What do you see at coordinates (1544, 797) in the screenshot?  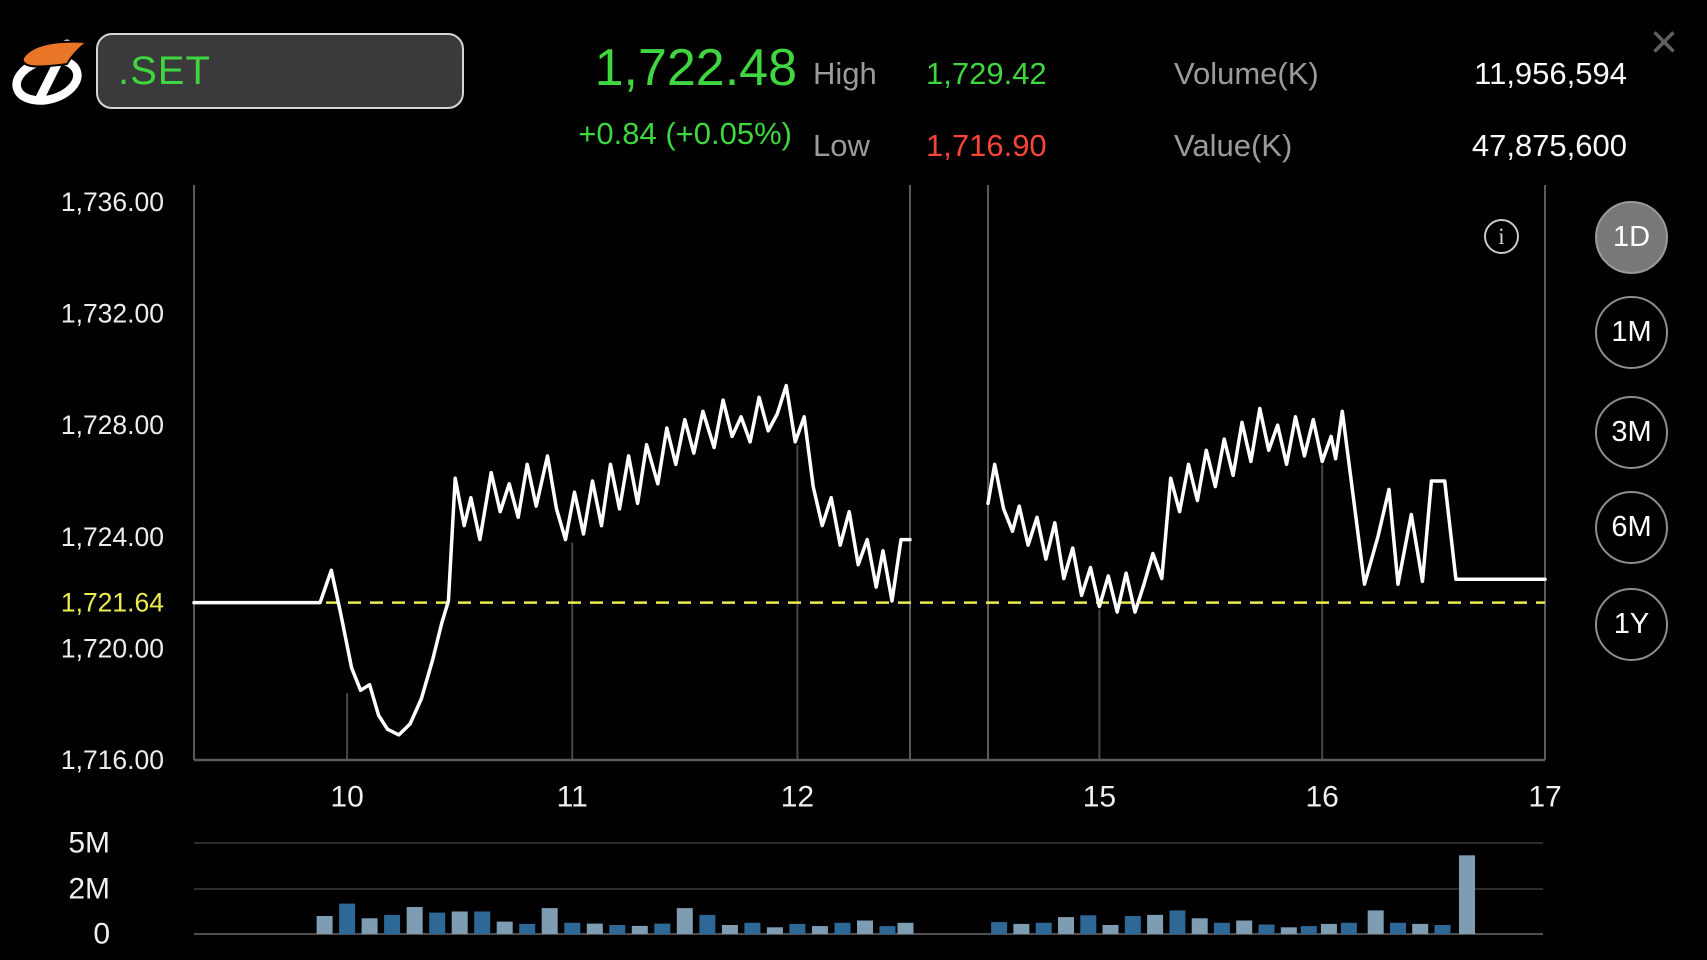 I see `time-tick-label: 17` at bounding box center [1544, 797].